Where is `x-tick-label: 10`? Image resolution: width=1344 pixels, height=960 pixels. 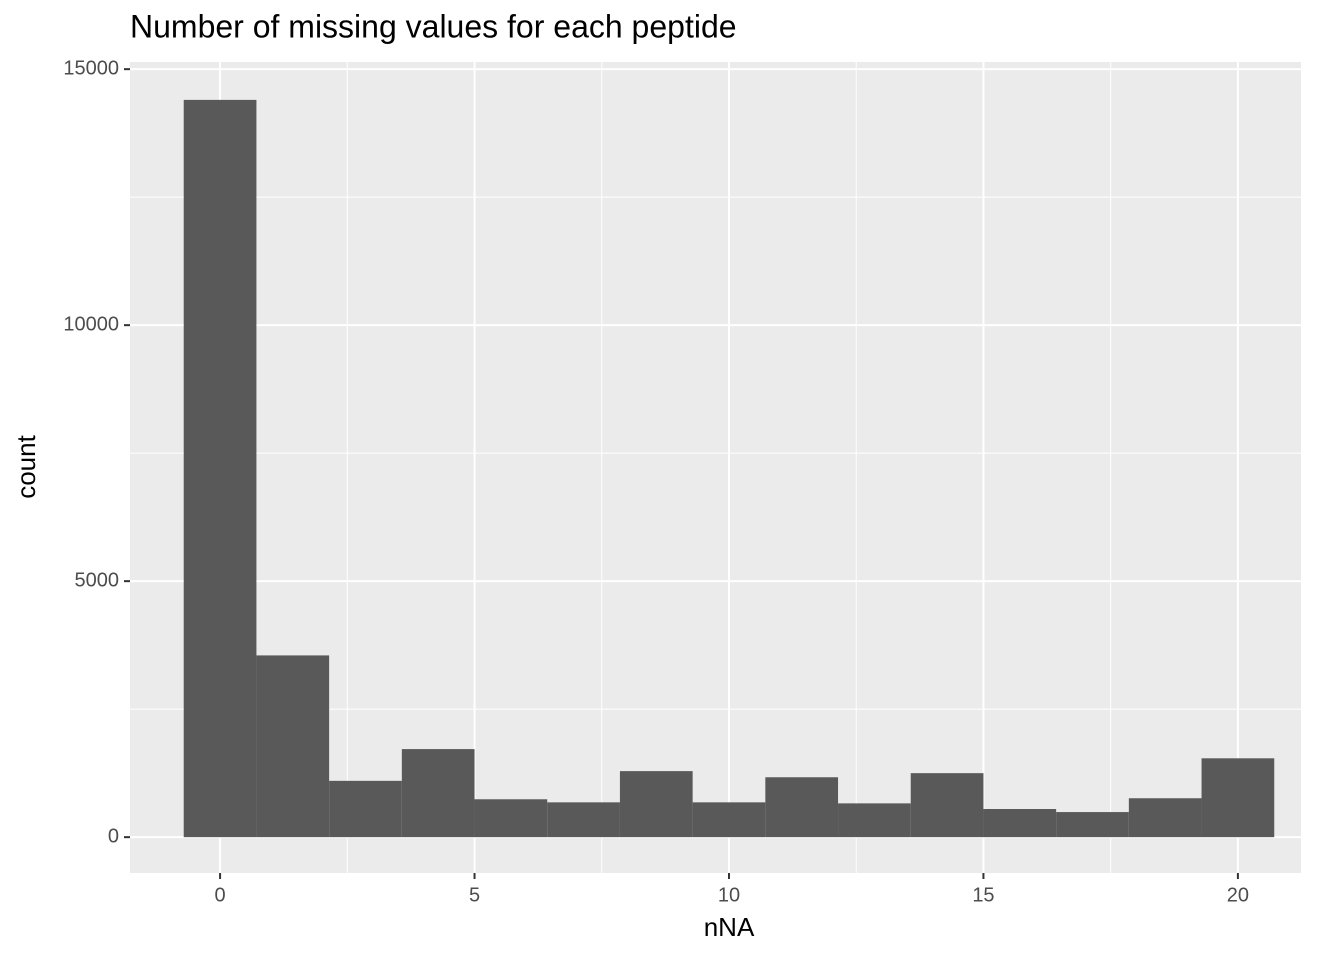 x-tick-label: 10 is located at coordinates (729, 895).